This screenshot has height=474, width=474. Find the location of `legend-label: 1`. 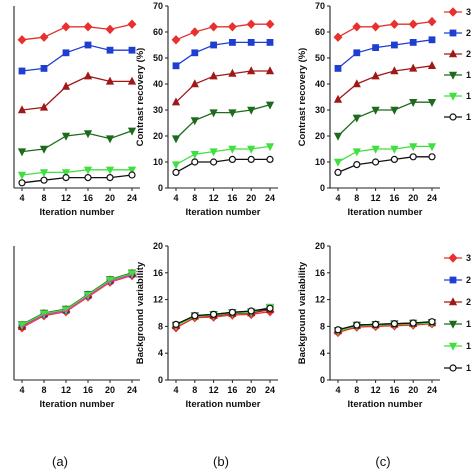

legend-label: 1 is located at coordinates (468, 324).